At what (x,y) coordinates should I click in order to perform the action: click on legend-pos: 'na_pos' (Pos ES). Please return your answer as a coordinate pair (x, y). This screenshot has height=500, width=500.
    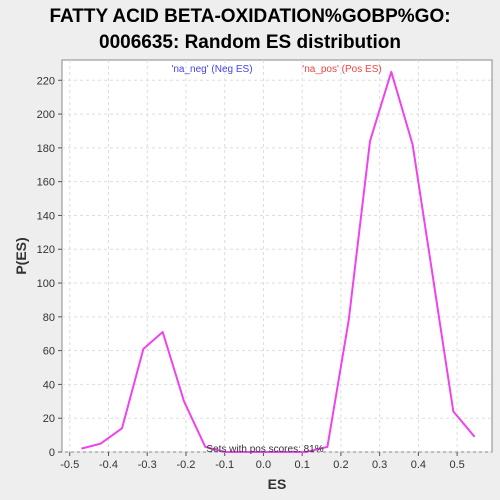
    Looking at the image, I should click on (341, 69).